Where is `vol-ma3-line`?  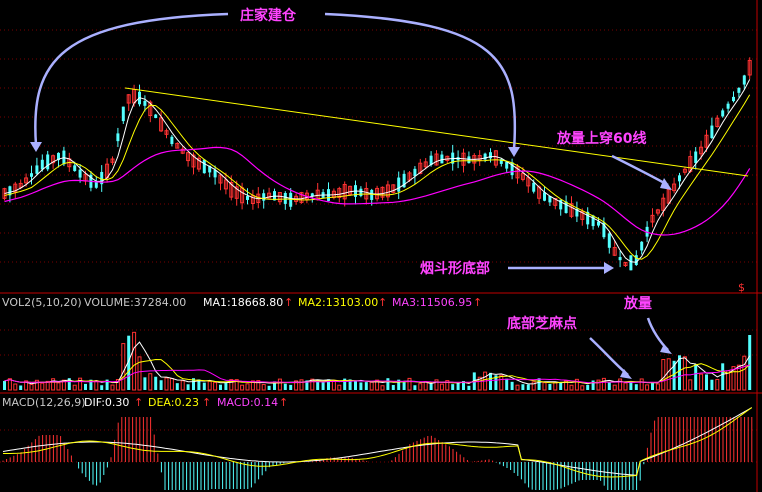 vol-ma3-line is located at coordinates (377, 374).